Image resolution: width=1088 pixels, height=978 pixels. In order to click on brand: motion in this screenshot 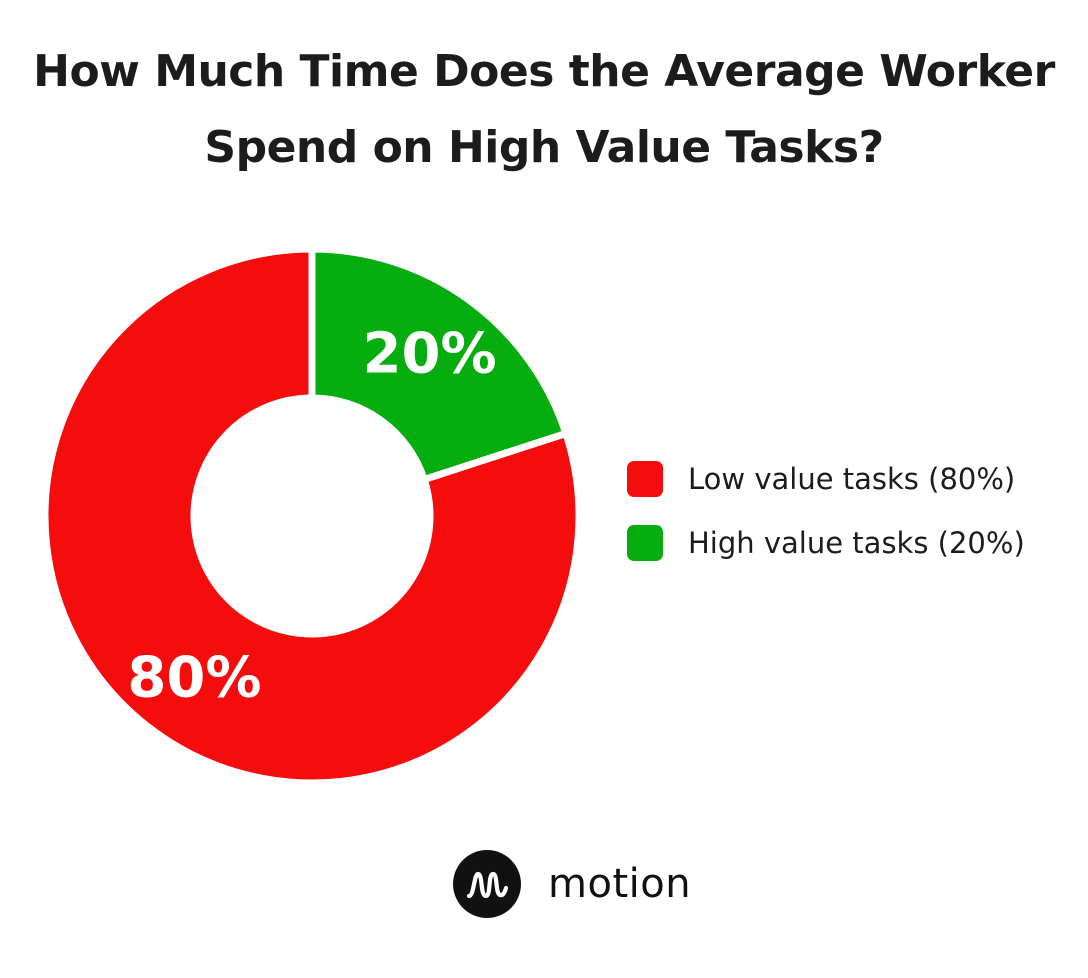, I will do `click(572, 884)`.